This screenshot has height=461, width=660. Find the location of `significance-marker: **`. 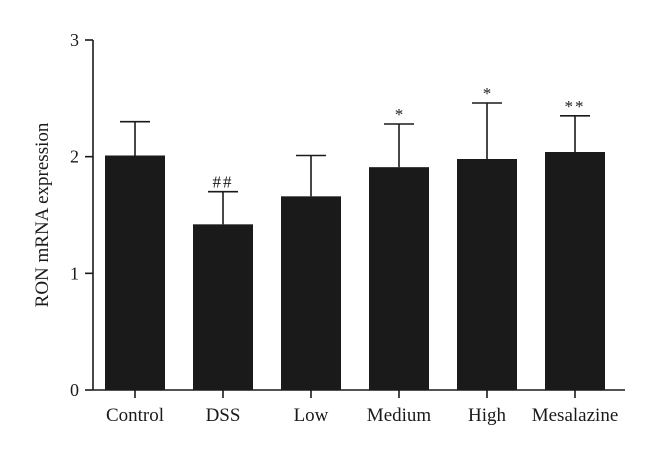

significance-marker: ** is located at coordinates (575, 106).